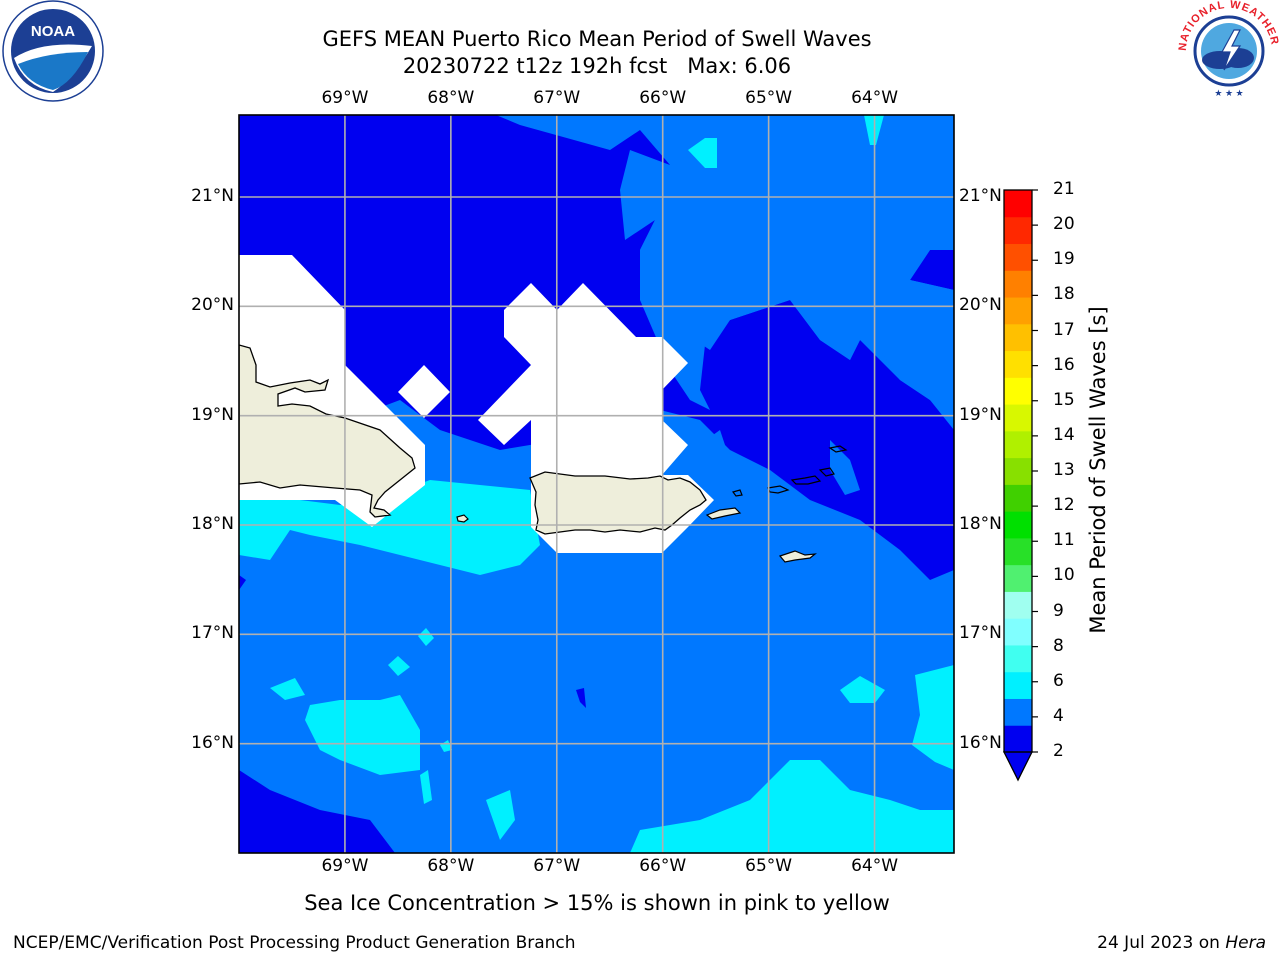 The width and height of the screenshot is (1280, 960). Describe the element at coordinates (1064, 470) in the screenshot. I see `colorbar-tick-label: 13` at that location.